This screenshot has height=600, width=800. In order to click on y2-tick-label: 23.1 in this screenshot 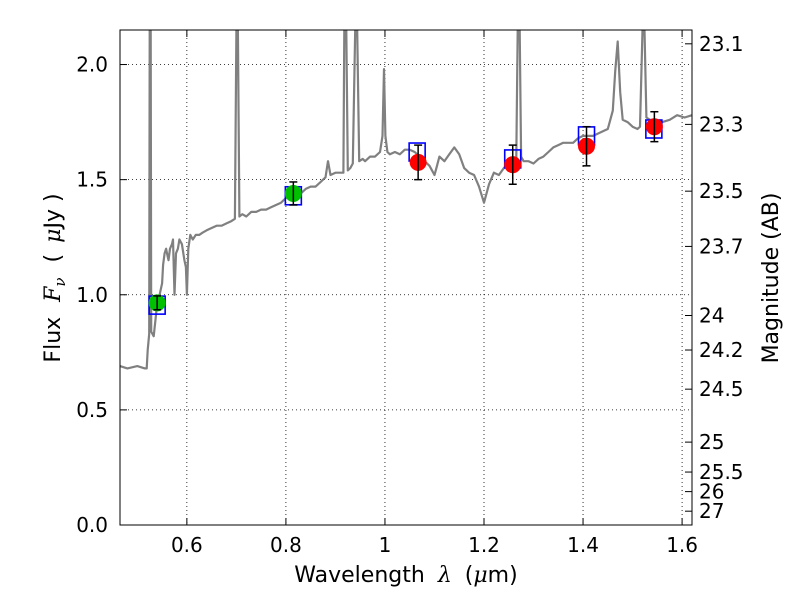, I will do `click(721, 44)`.